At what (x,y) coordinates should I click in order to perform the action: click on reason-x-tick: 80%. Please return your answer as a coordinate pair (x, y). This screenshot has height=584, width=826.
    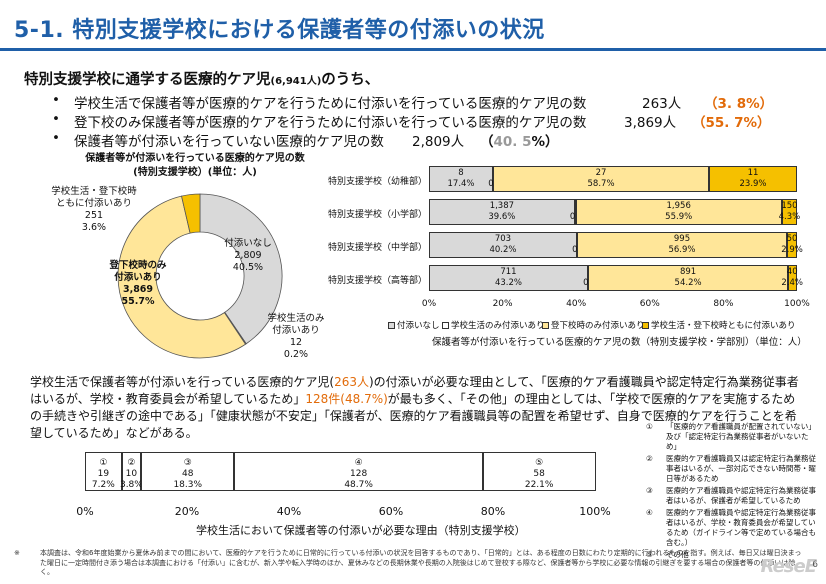
    Looking at the image, I should click on (493, 511).